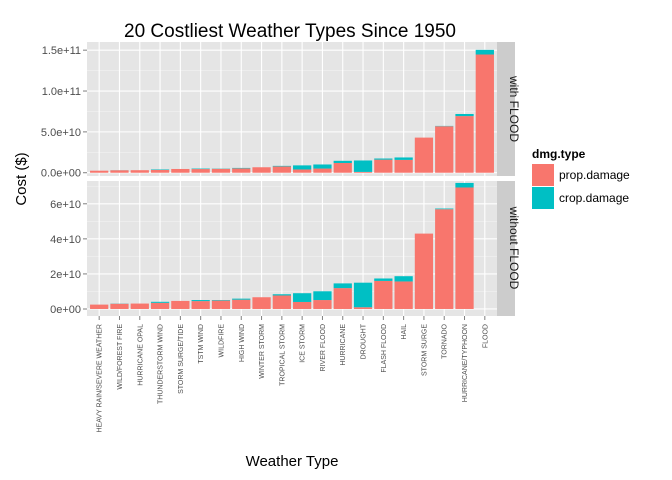 This screenshot has height=480, width=672. I want to click on legend-key-prop-damage, so click(543, 175).